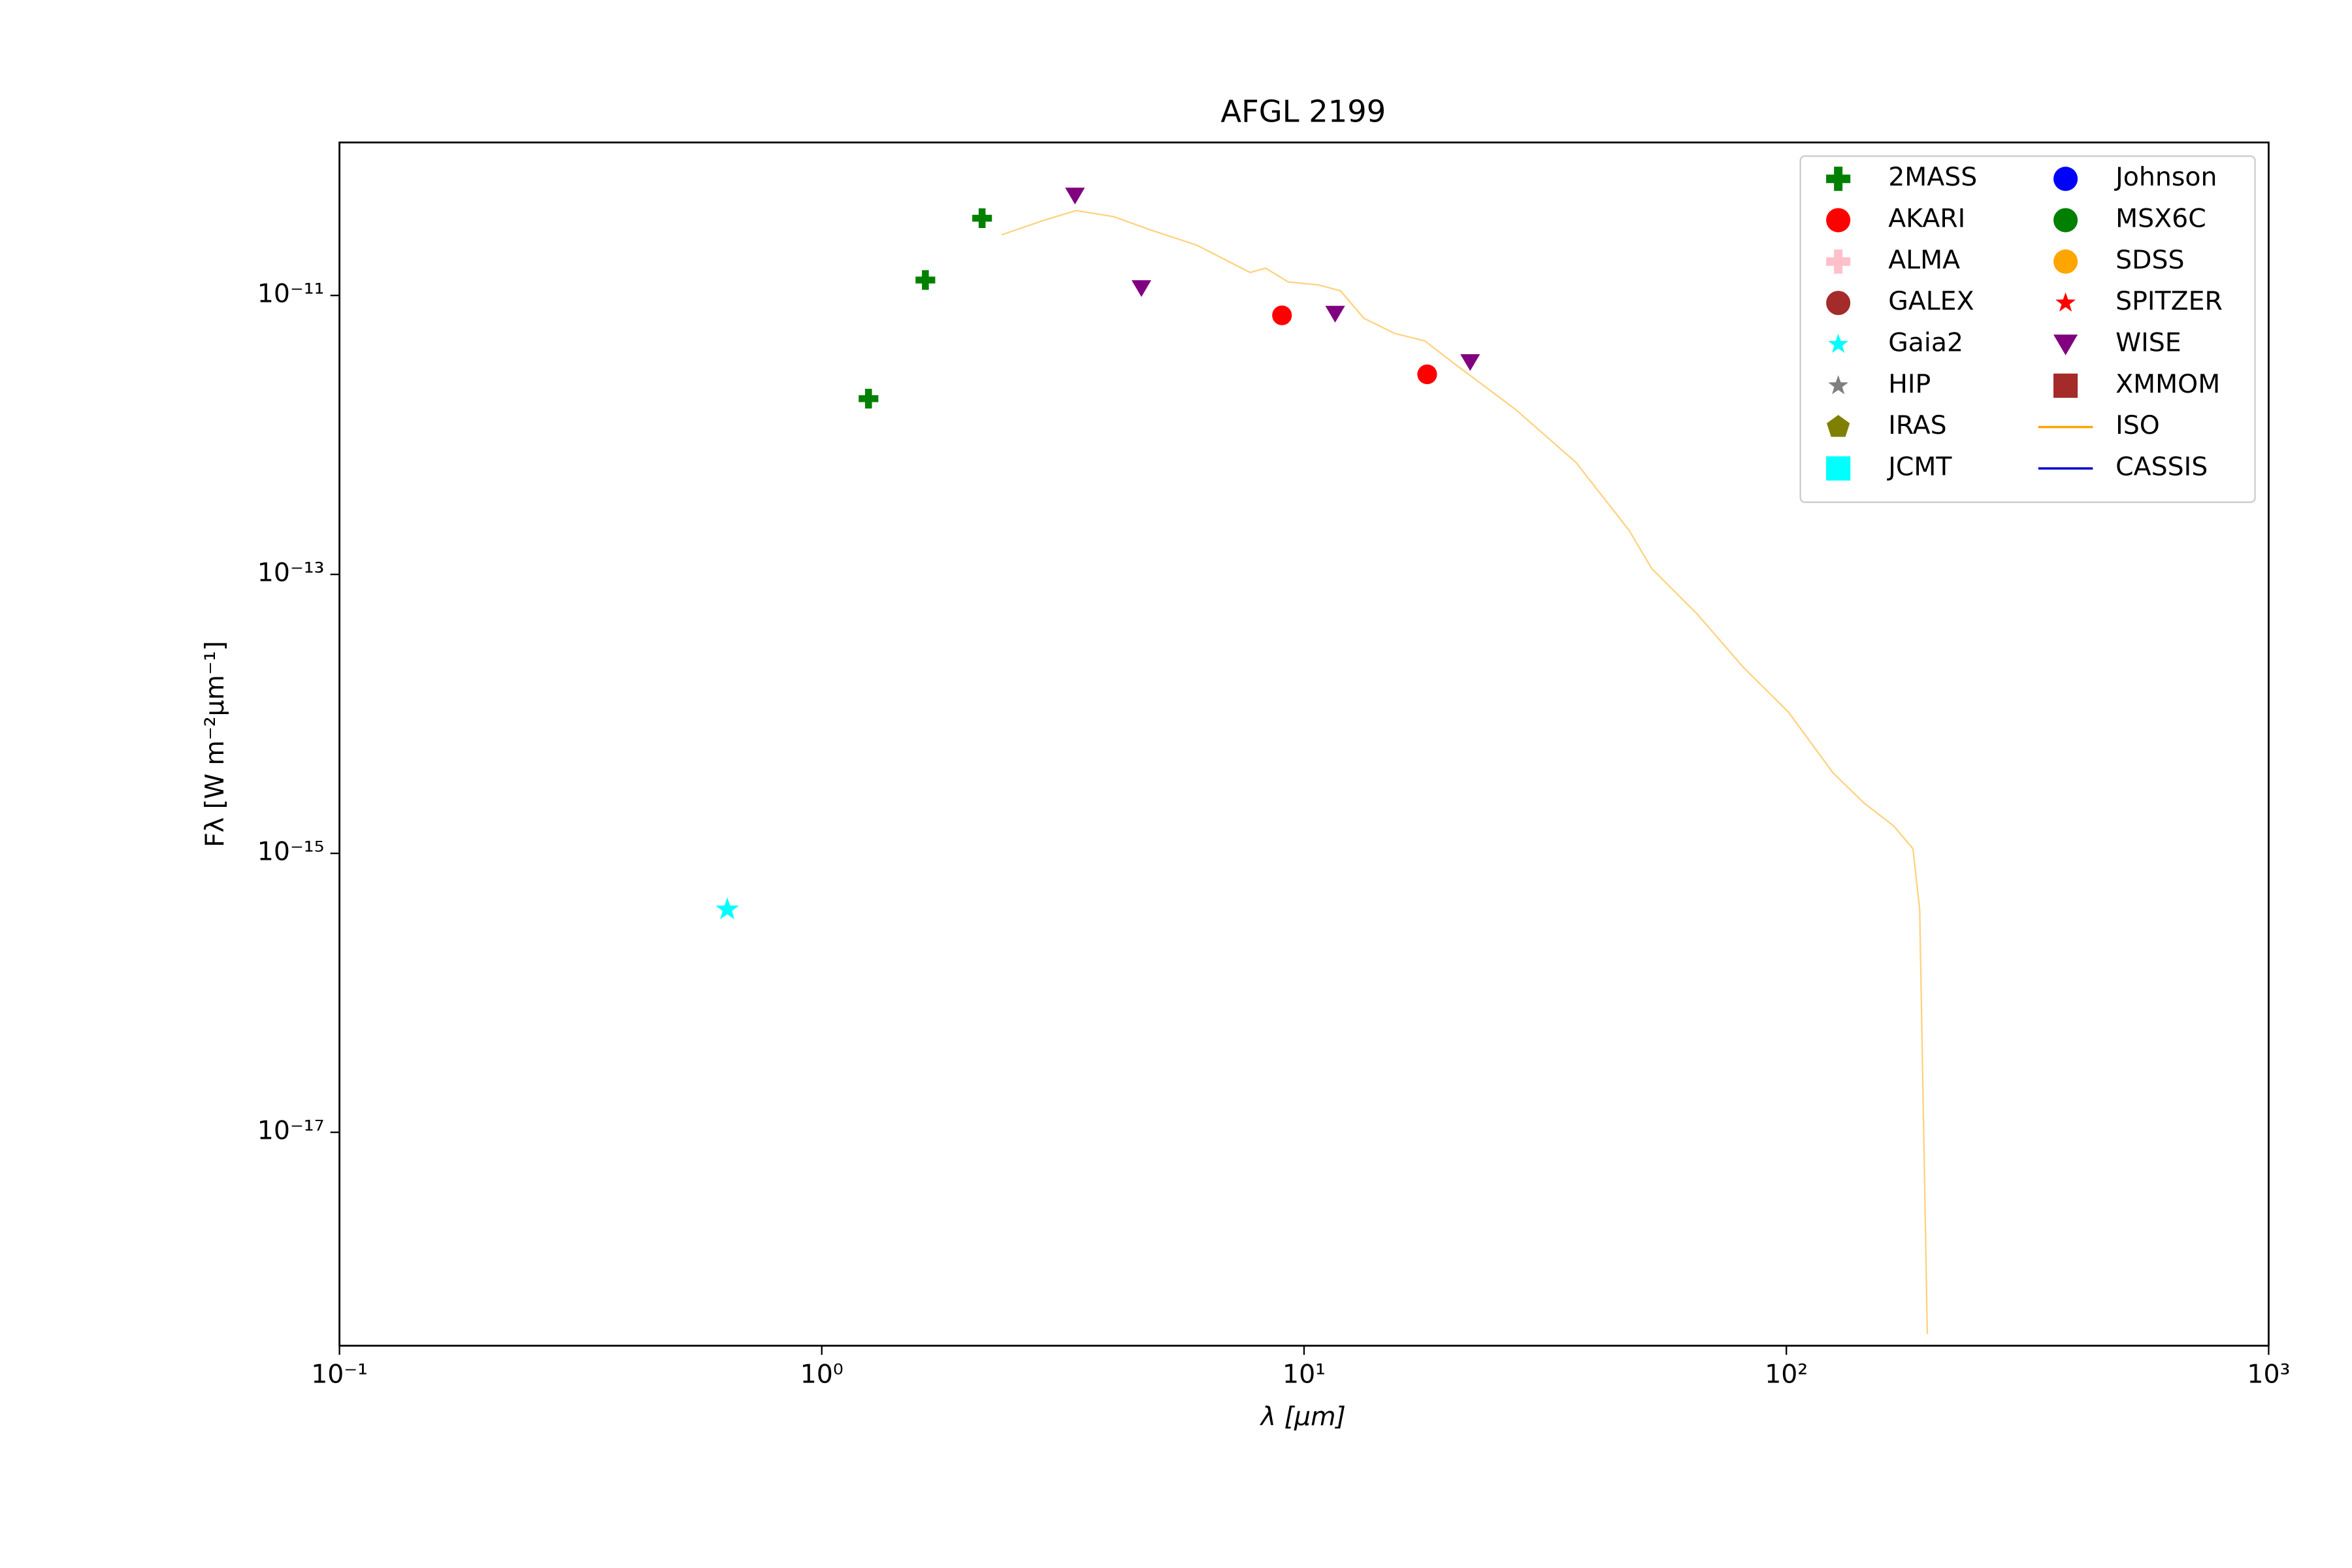 The height and width of the screenshot is (1568, 2352). Describe the element at coordinates (2137, 425) in the screenshot. I see `legend-label: ISO` at that location.